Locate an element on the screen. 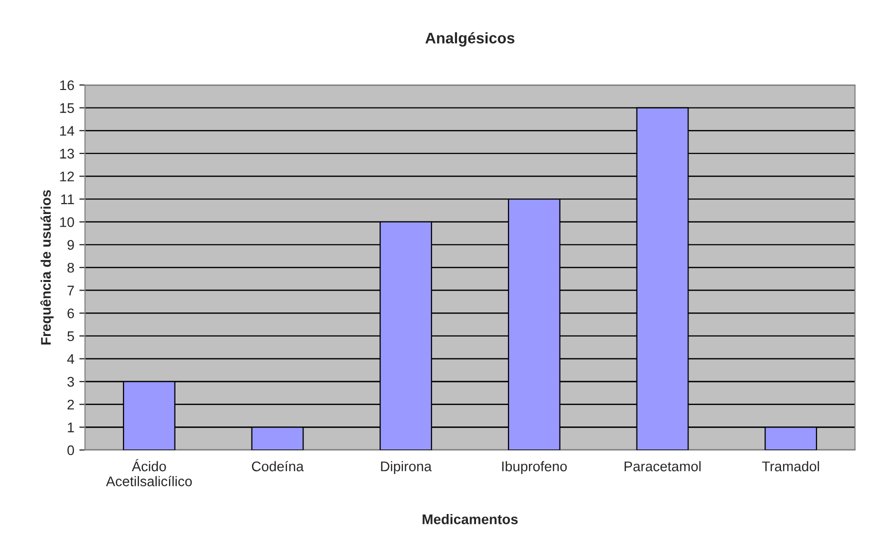  y-tick-label: 13 is located at coordinates (67, 153).